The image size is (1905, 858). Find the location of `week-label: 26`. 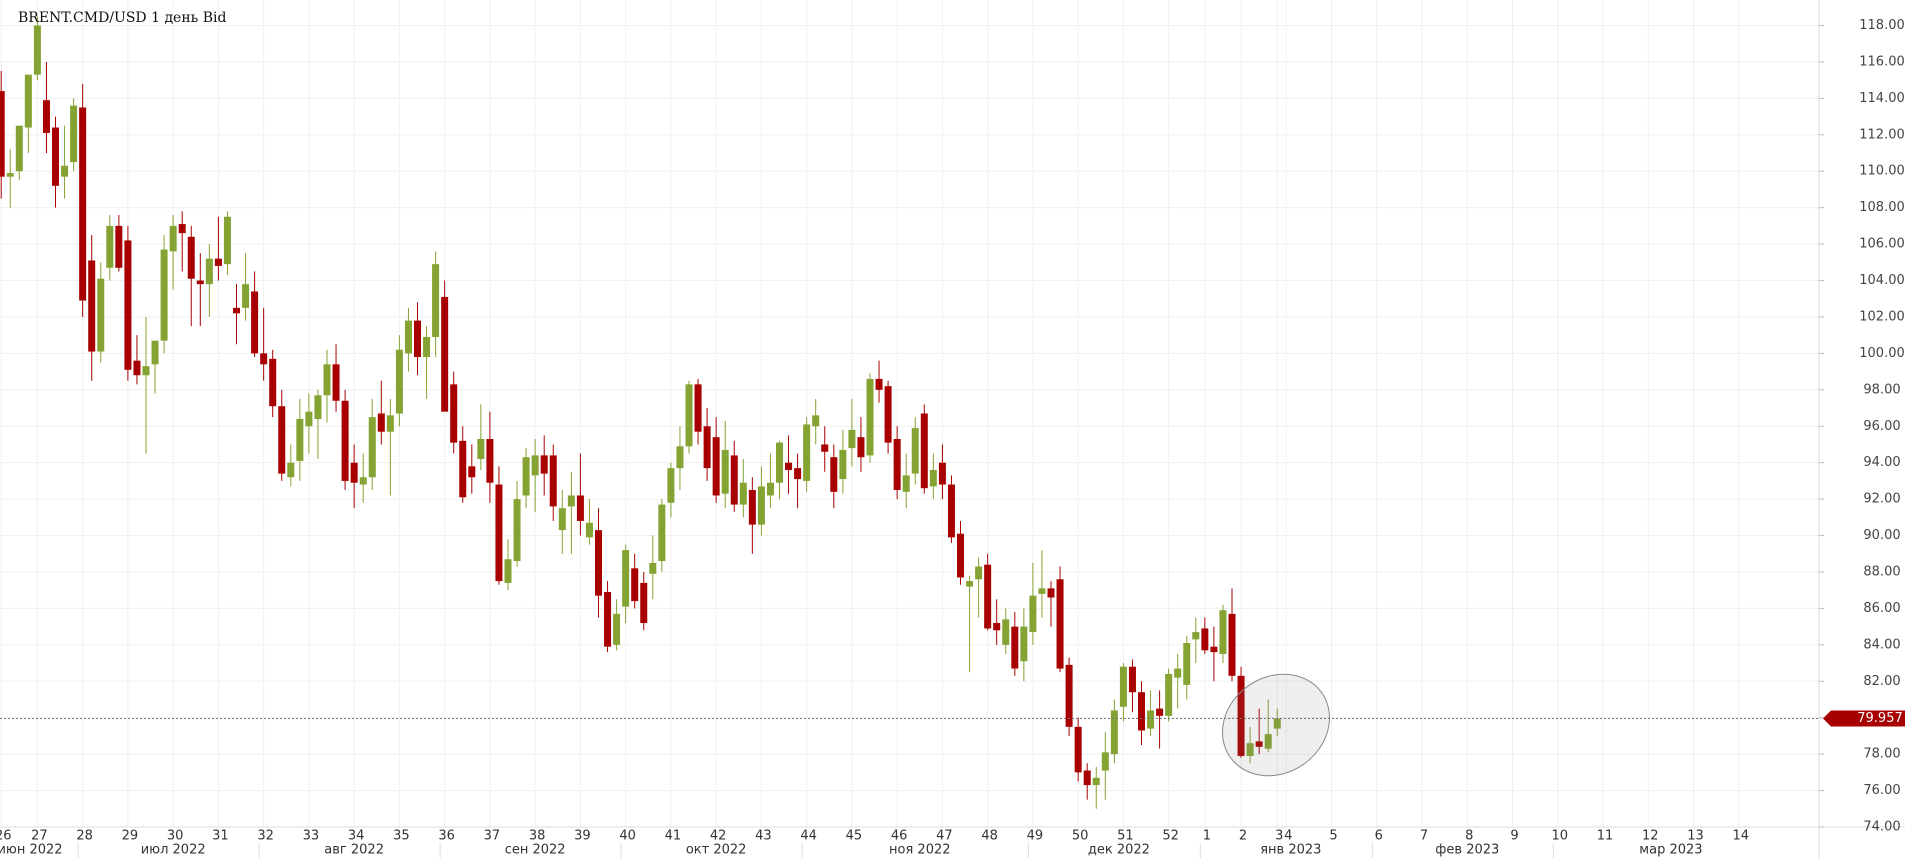

week-label: 26 is located at coordinates (5, 836).